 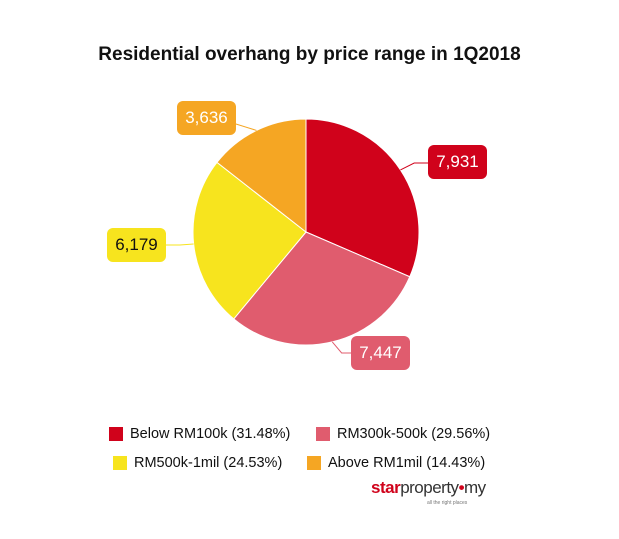 I want to click on legend-item-rm500k-1mil: RM500k-1mil (24.53%), so click(x=197, y=463).